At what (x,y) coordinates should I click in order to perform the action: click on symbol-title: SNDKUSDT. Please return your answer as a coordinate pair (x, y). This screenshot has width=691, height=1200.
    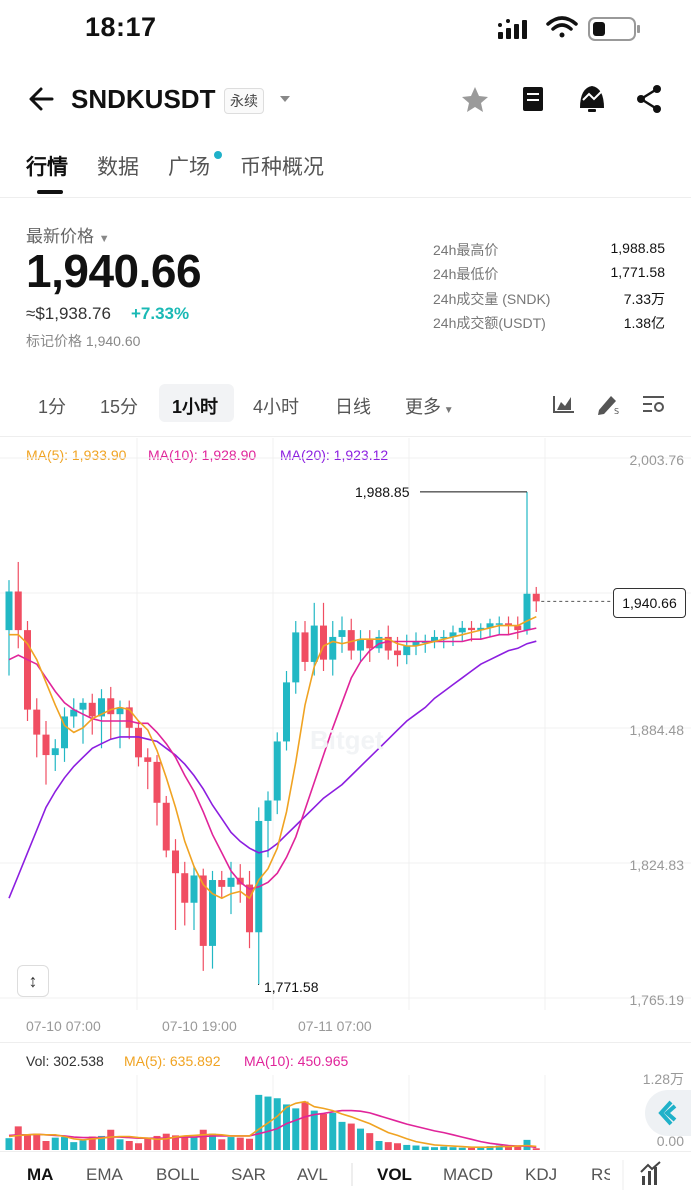
    Looking at the image, I should click on (143, 99).